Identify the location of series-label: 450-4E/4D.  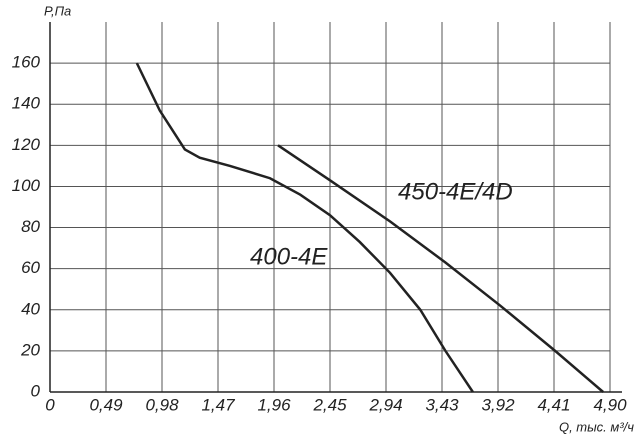
(455, 191).